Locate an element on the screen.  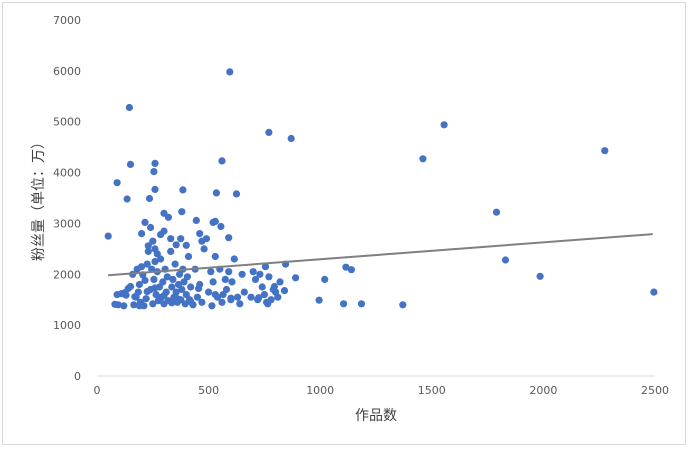
x-tick-label: 2000 is located at coordinates (543, 390).